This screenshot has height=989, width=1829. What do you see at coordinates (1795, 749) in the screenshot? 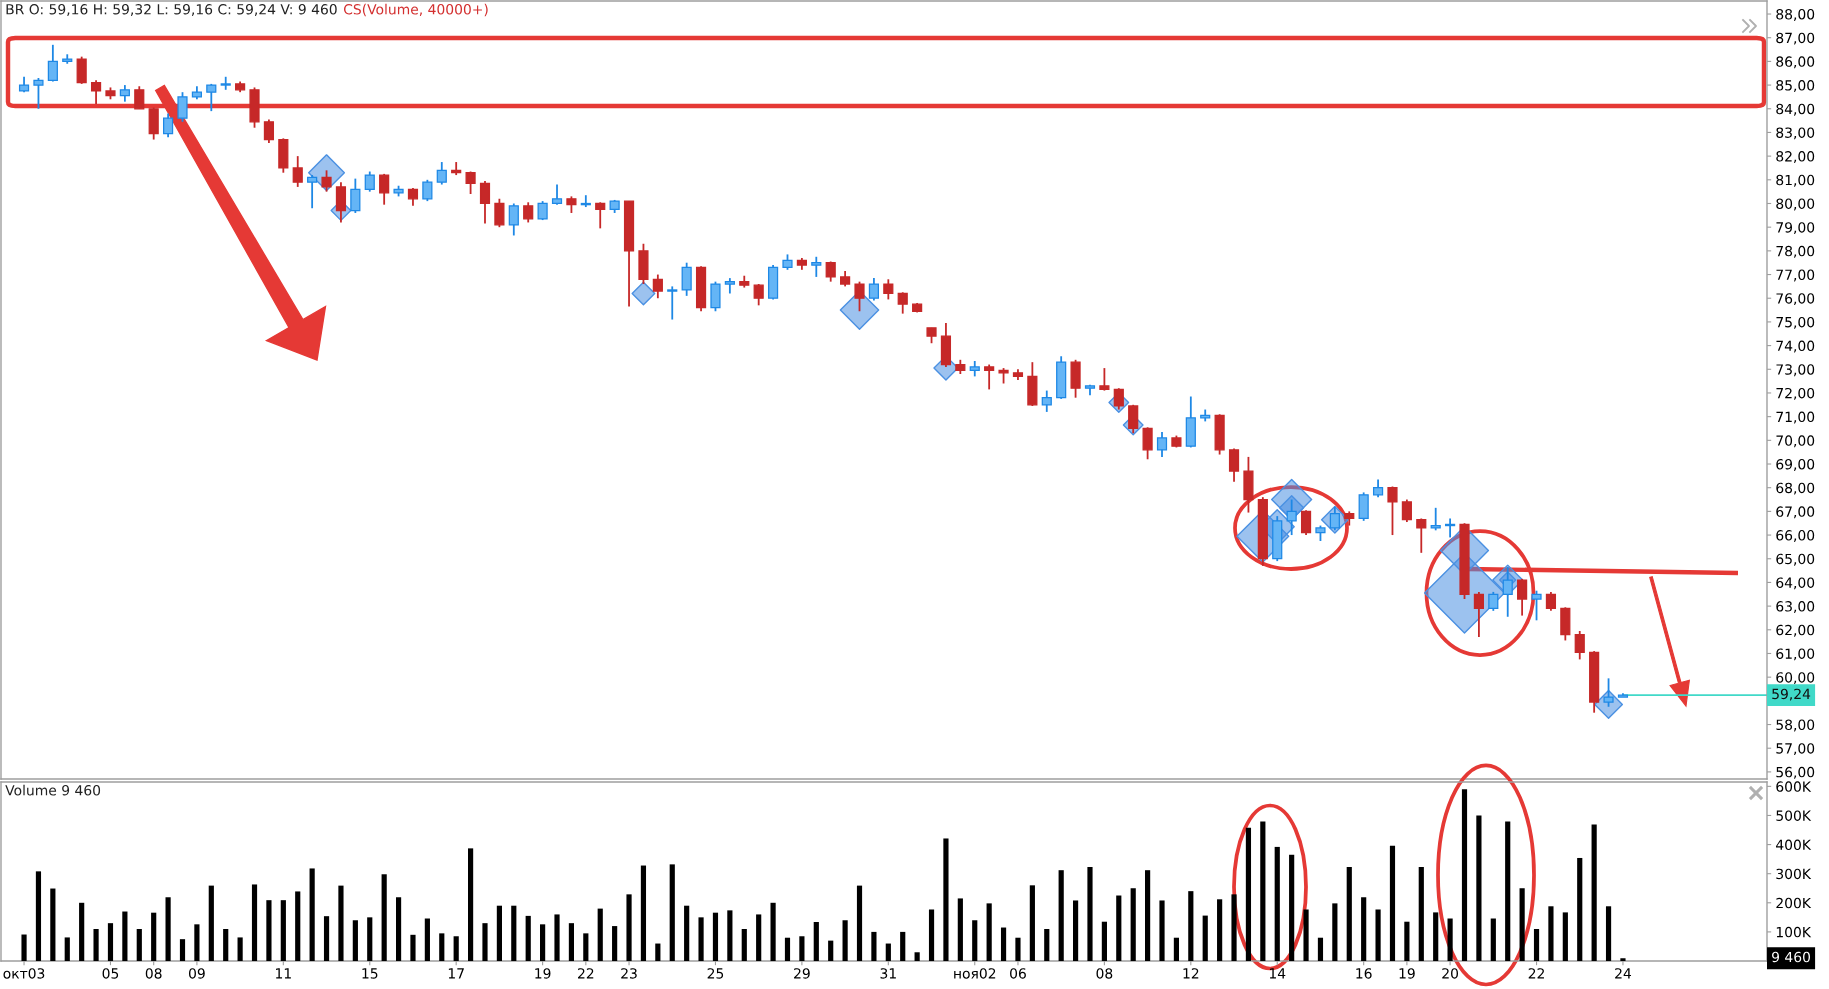
I see `y-tick-label: 57,00` at bounding box center [1795, 749].